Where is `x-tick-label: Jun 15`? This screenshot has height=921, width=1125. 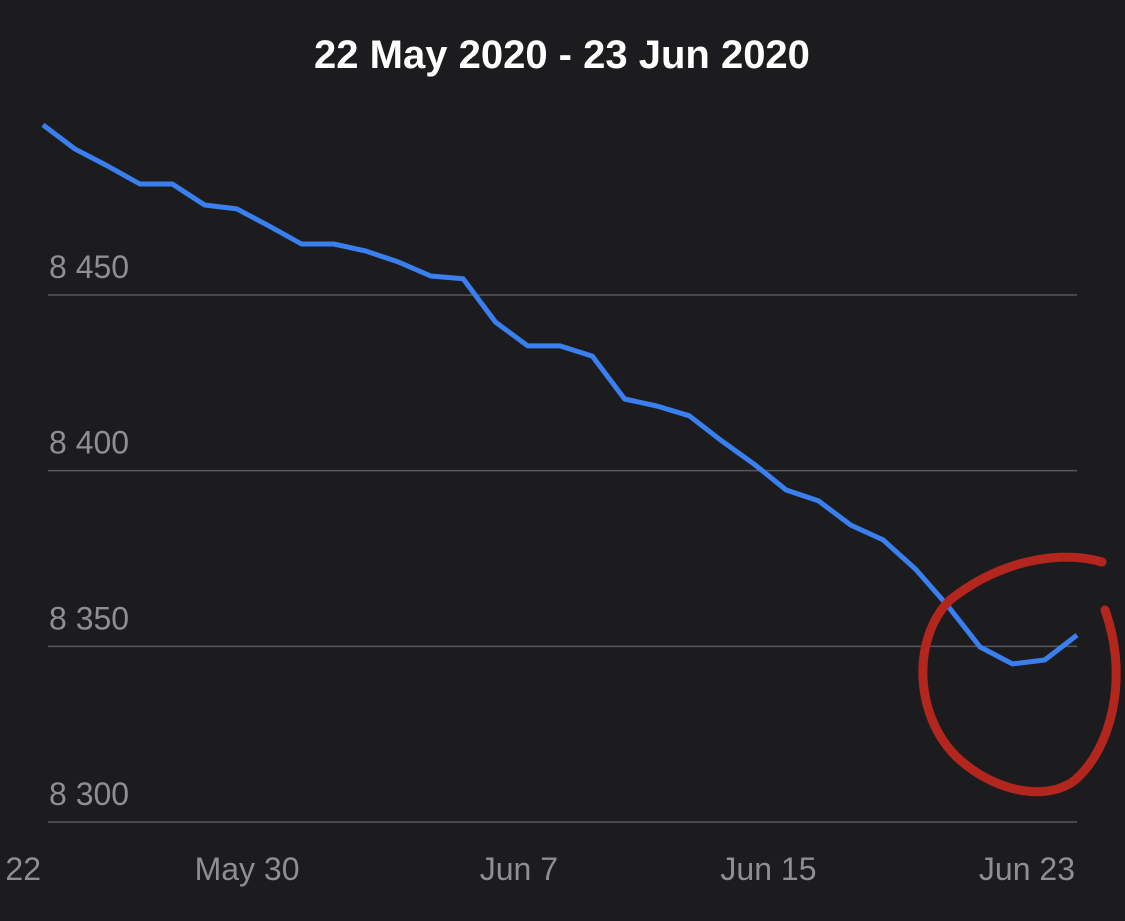 x-tick-label: Jun 15 is located at coordinates (768, 869).